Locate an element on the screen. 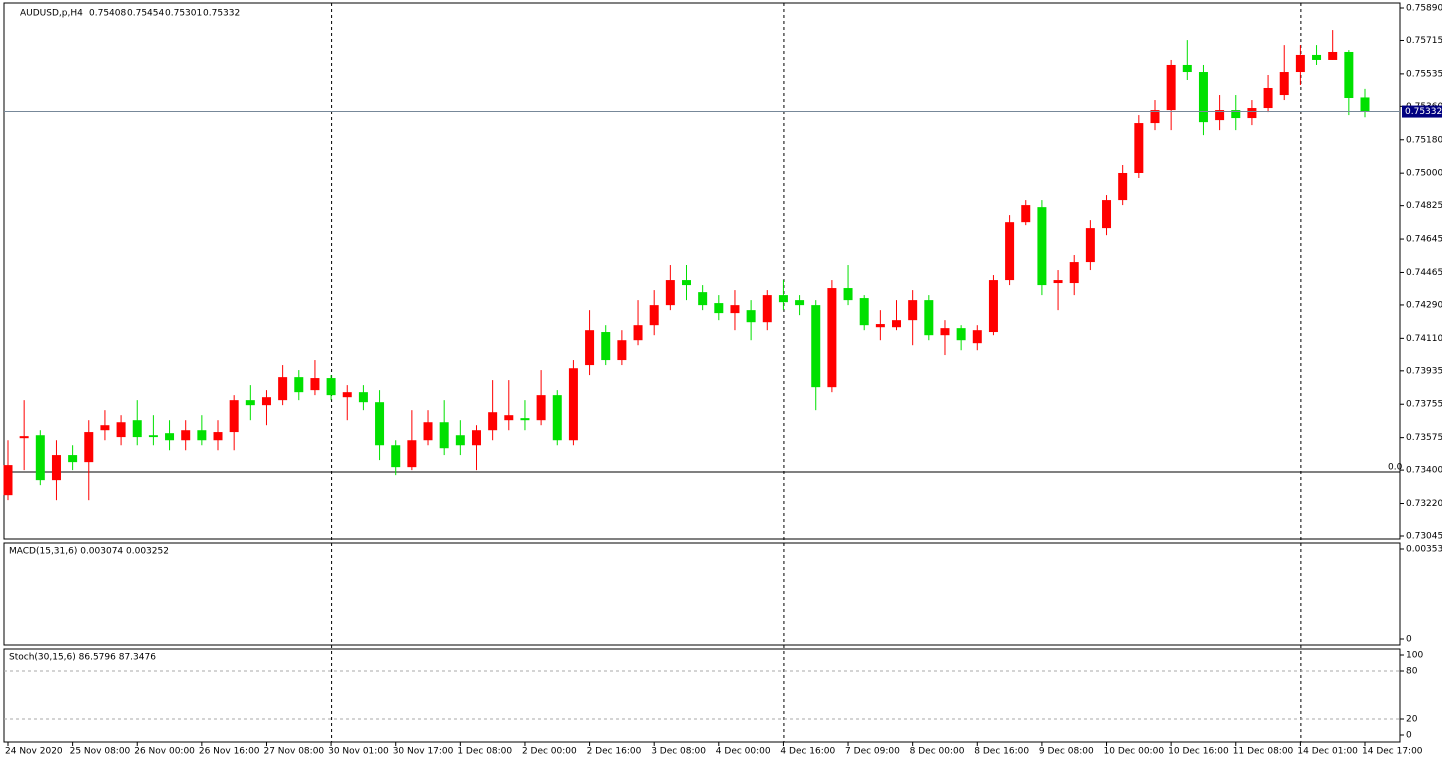 The image size is (1442, 765). last-price-box is located at coordinates (1422, 111).